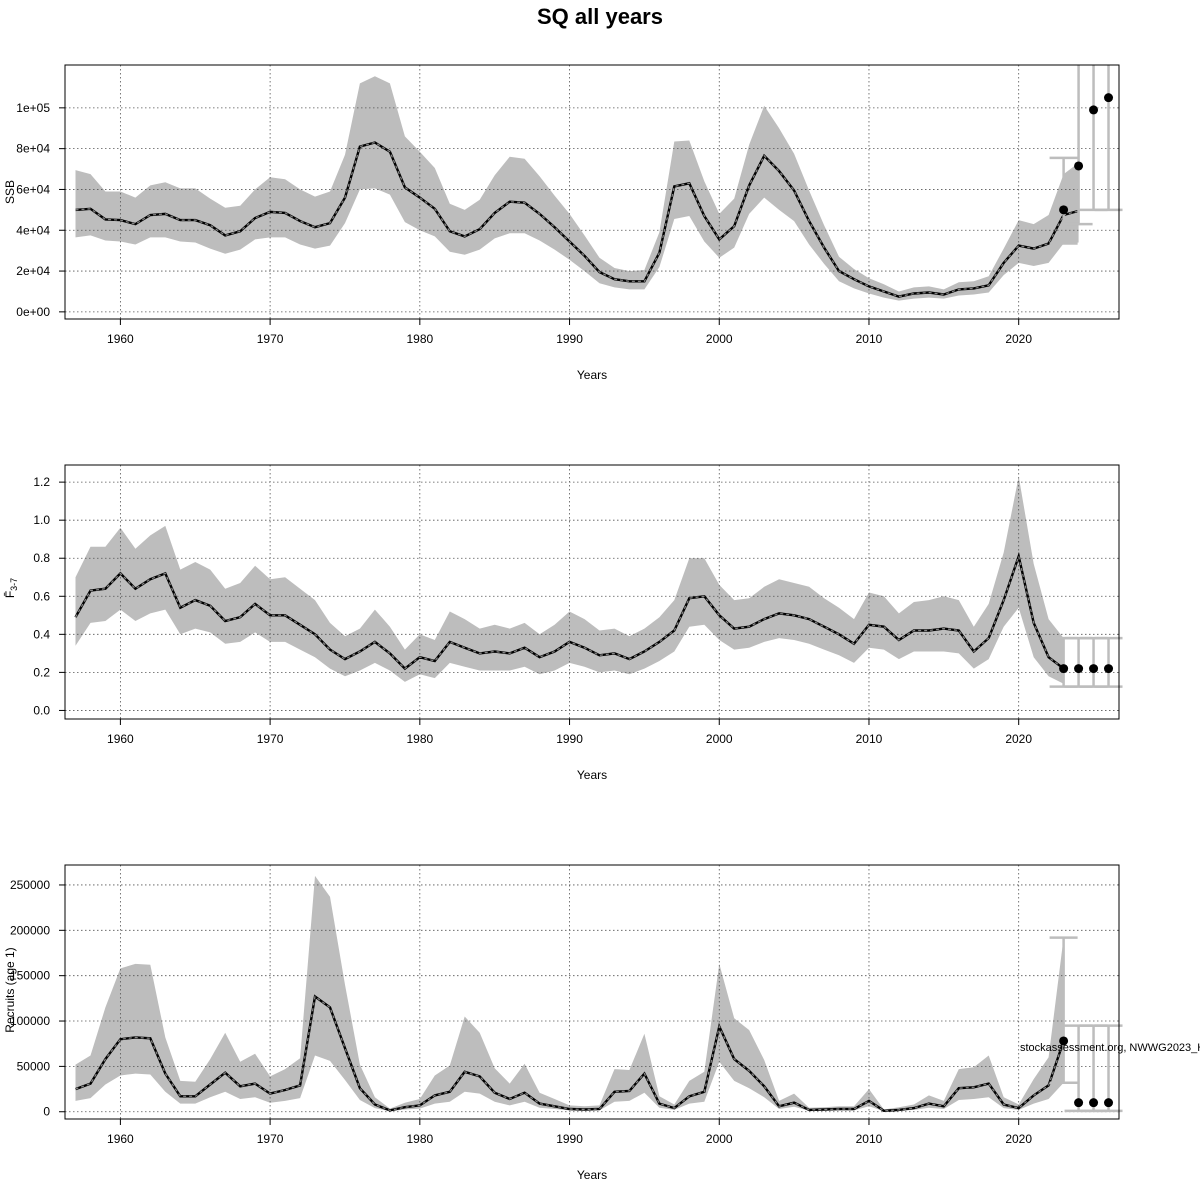  I want to click on recruits-forecast-point-2023, so click(1064, 1041).